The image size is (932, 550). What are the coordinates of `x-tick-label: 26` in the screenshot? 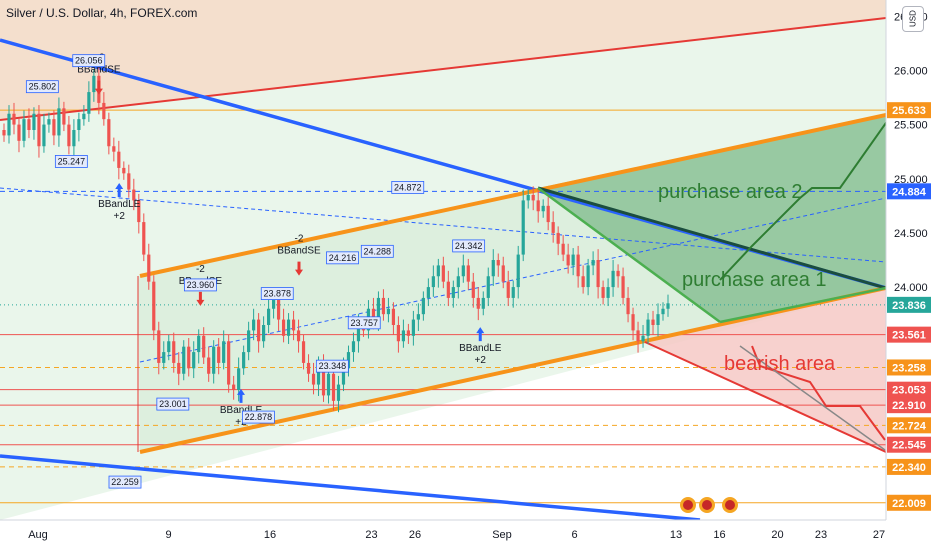 It's located at (415, 535).